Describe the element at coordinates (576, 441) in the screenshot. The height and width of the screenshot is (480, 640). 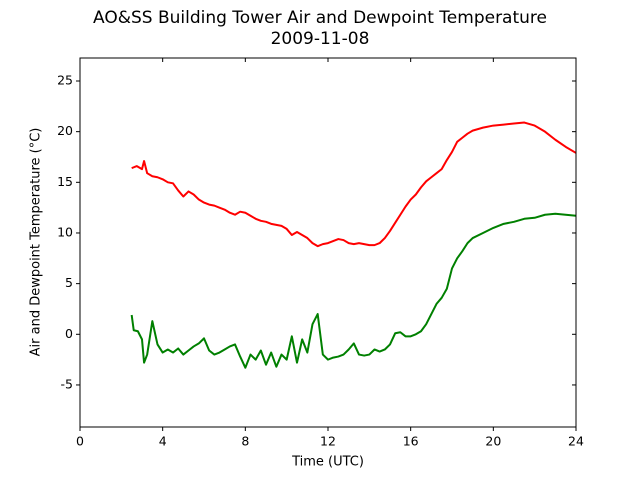
I see `x-tick-label: 24` at that location.